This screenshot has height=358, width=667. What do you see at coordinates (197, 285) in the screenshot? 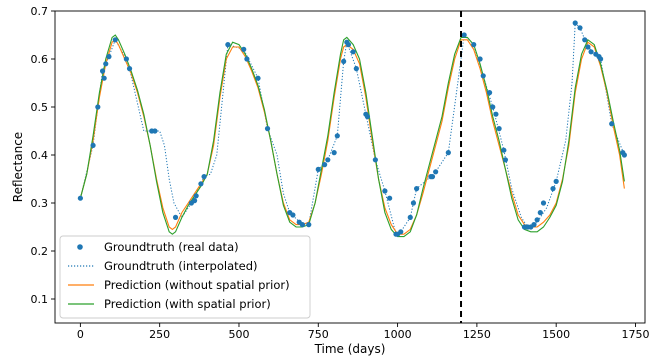
I see `legend-label-prediction-without-spatial-prior: Prediction (without spatial prior)` at bounding box center [197, 285].